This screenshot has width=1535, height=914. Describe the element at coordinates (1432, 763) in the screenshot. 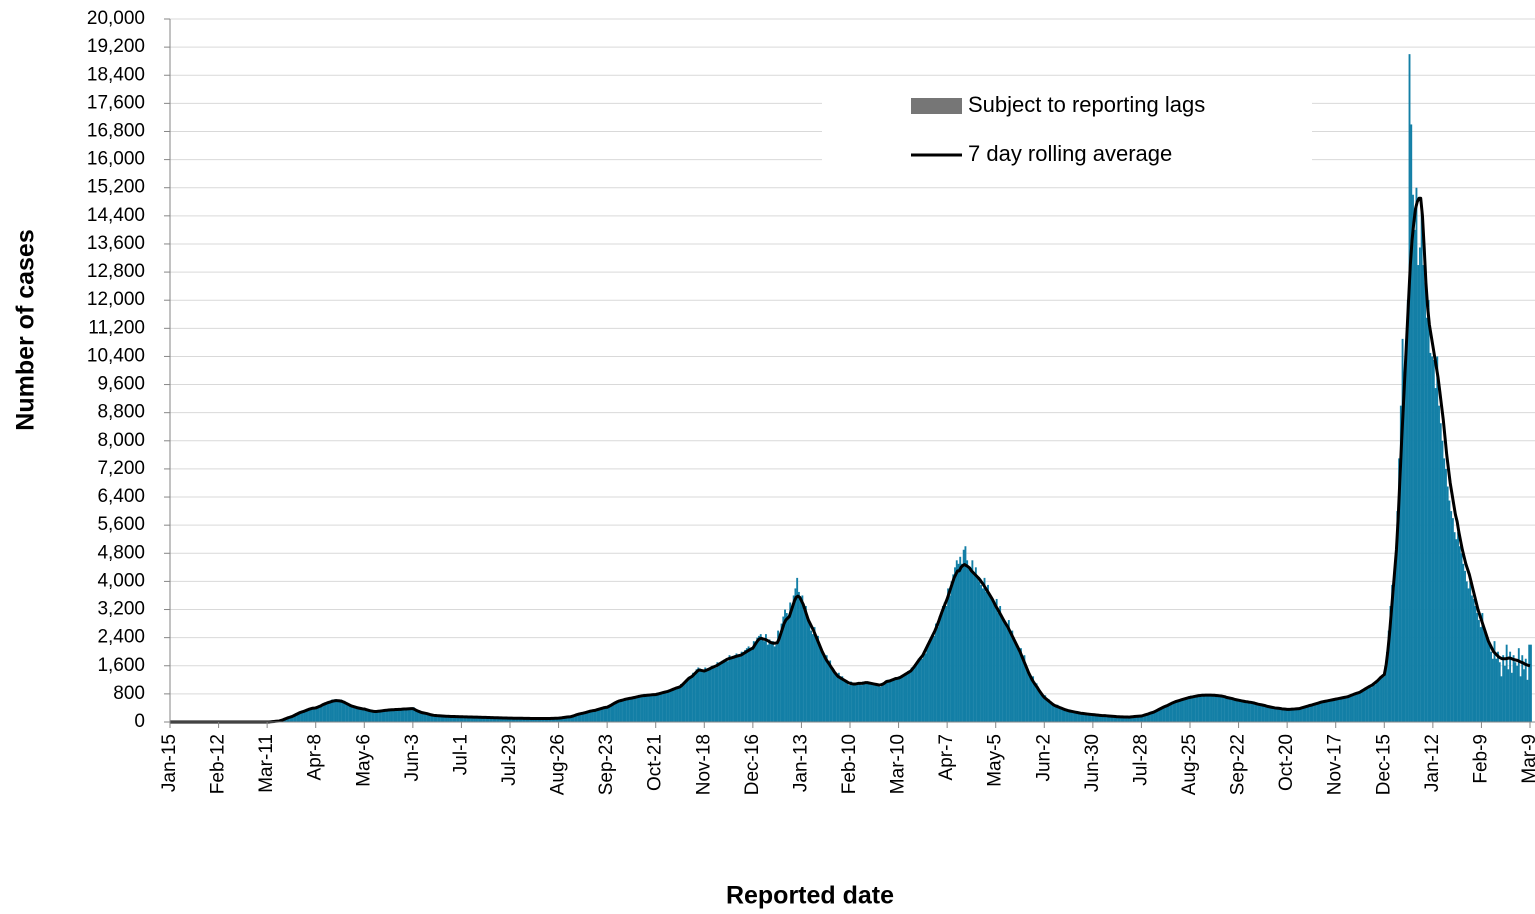

I see `x-tick-label: Jan-12` at that location.